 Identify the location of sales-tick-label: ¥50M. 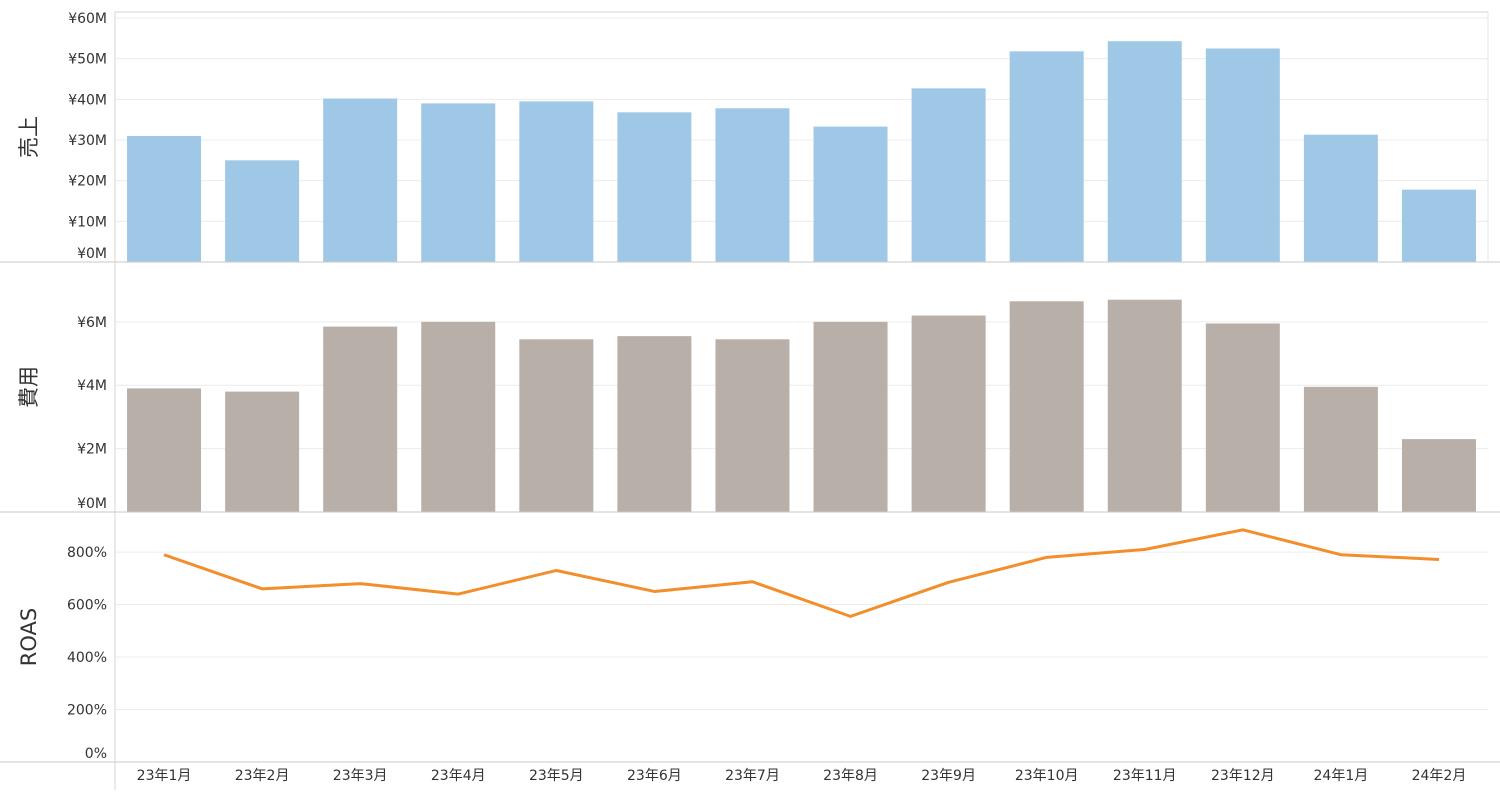
(87, 60).